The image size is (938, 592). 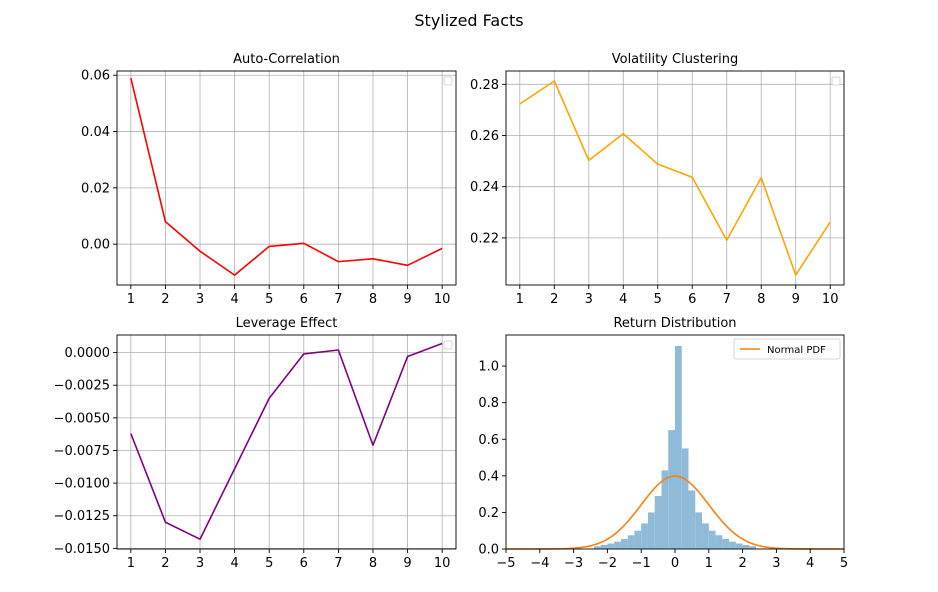 What do you see at coordinates (607, 563) in the screenshot?
I see `x-tick-label: −2` at bounding box center [607, 563].